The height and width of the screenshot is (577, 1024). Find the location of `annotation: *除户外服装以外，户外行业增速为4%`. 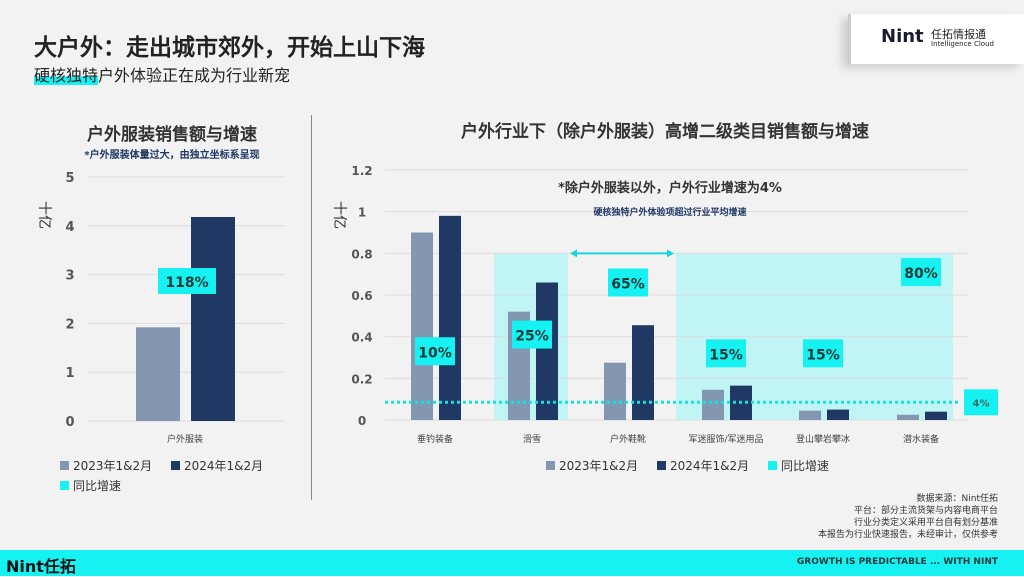

annotation: *除户外服装以外，户外行业增速为4% is located at coordinates (670, 188).